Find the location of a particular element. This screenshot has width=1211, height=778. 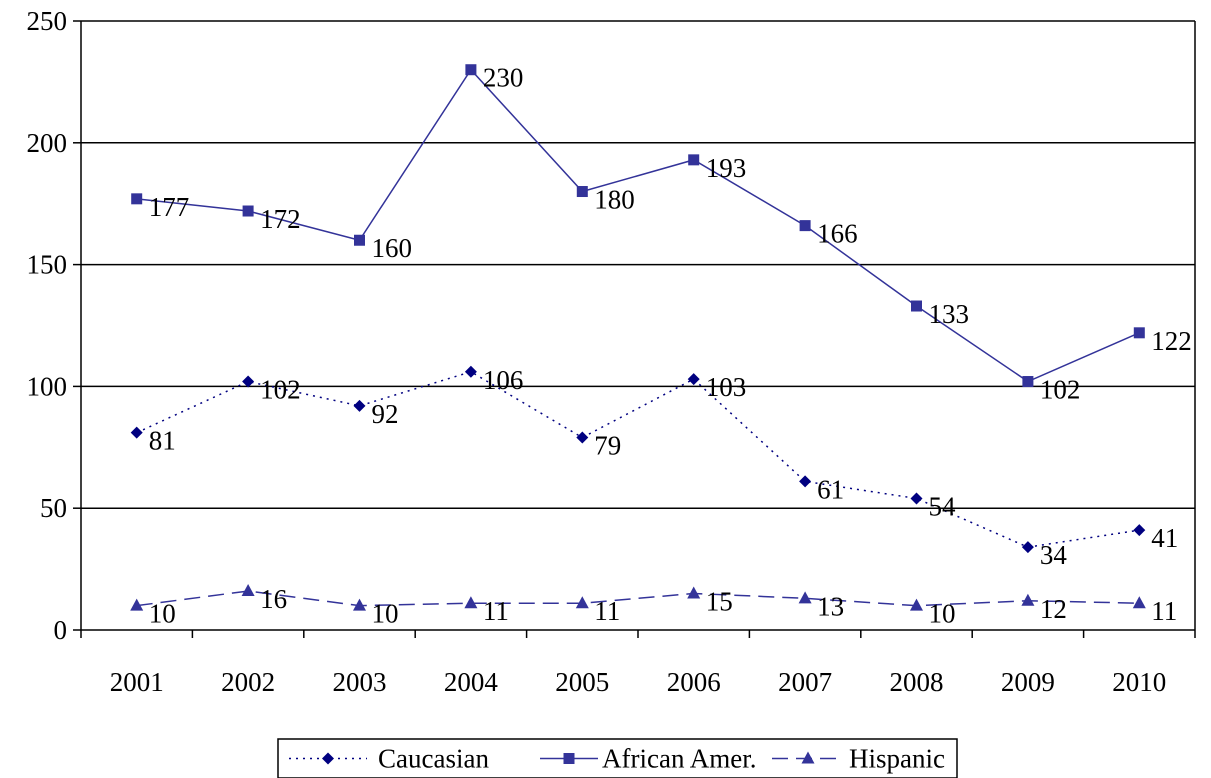

data-label: 193 is located at coordinates (726, 168).